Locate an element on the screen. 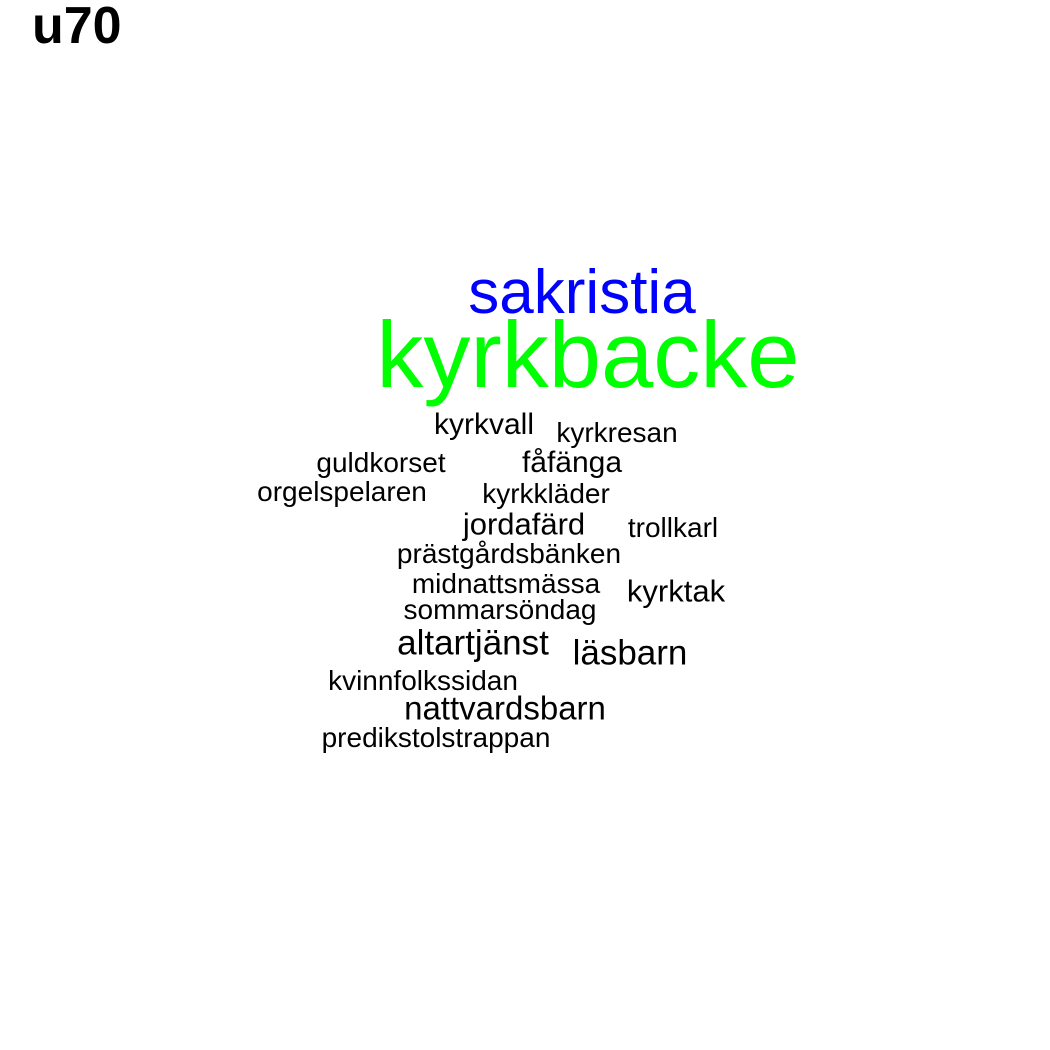 The height and width of the screenshot is (1050, 1050). word-predikstolstrappan: predikstolstrappan is located at coordinates (436, 737).